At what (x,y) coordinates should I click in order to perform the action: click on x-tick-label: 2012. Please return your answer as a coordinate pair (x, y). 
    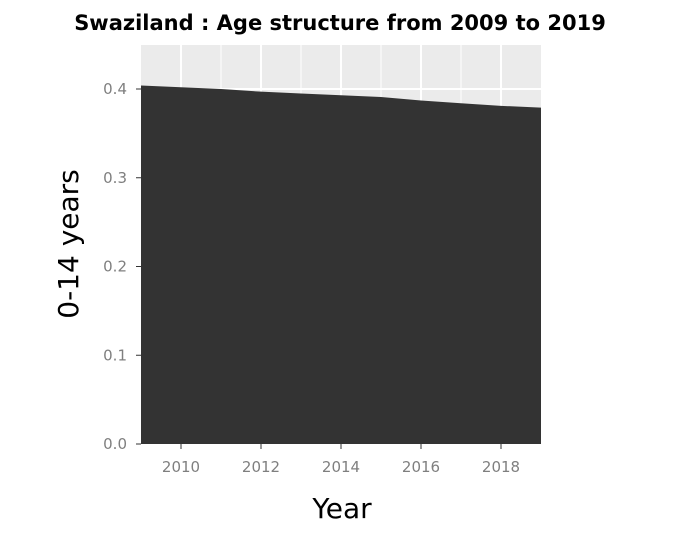
    Looking at the image, I should click on (261, 467).